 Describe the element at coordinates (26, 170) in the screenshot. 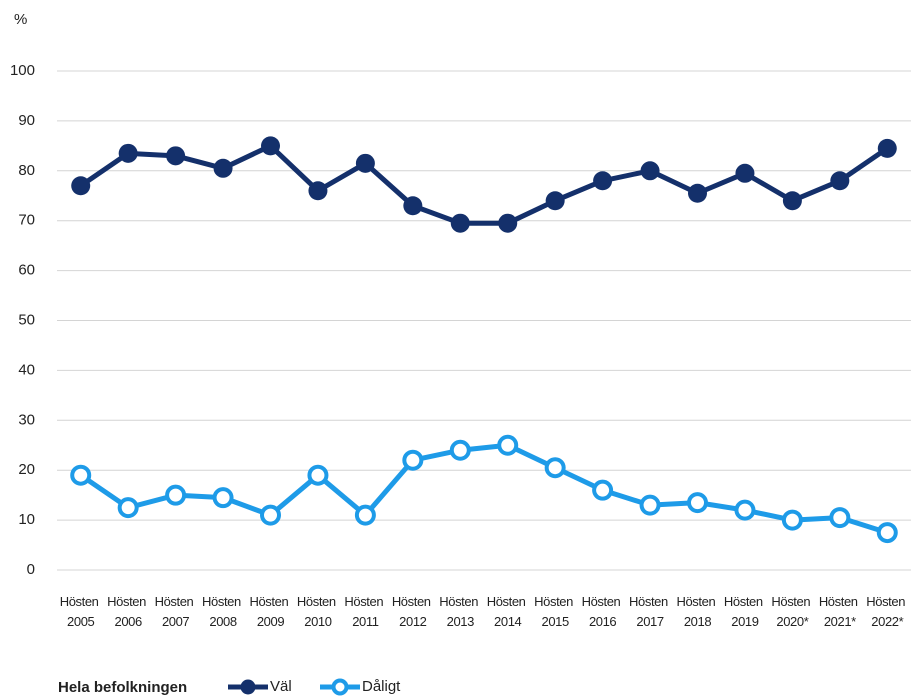

I see `y-tick-label: 80` at that location.